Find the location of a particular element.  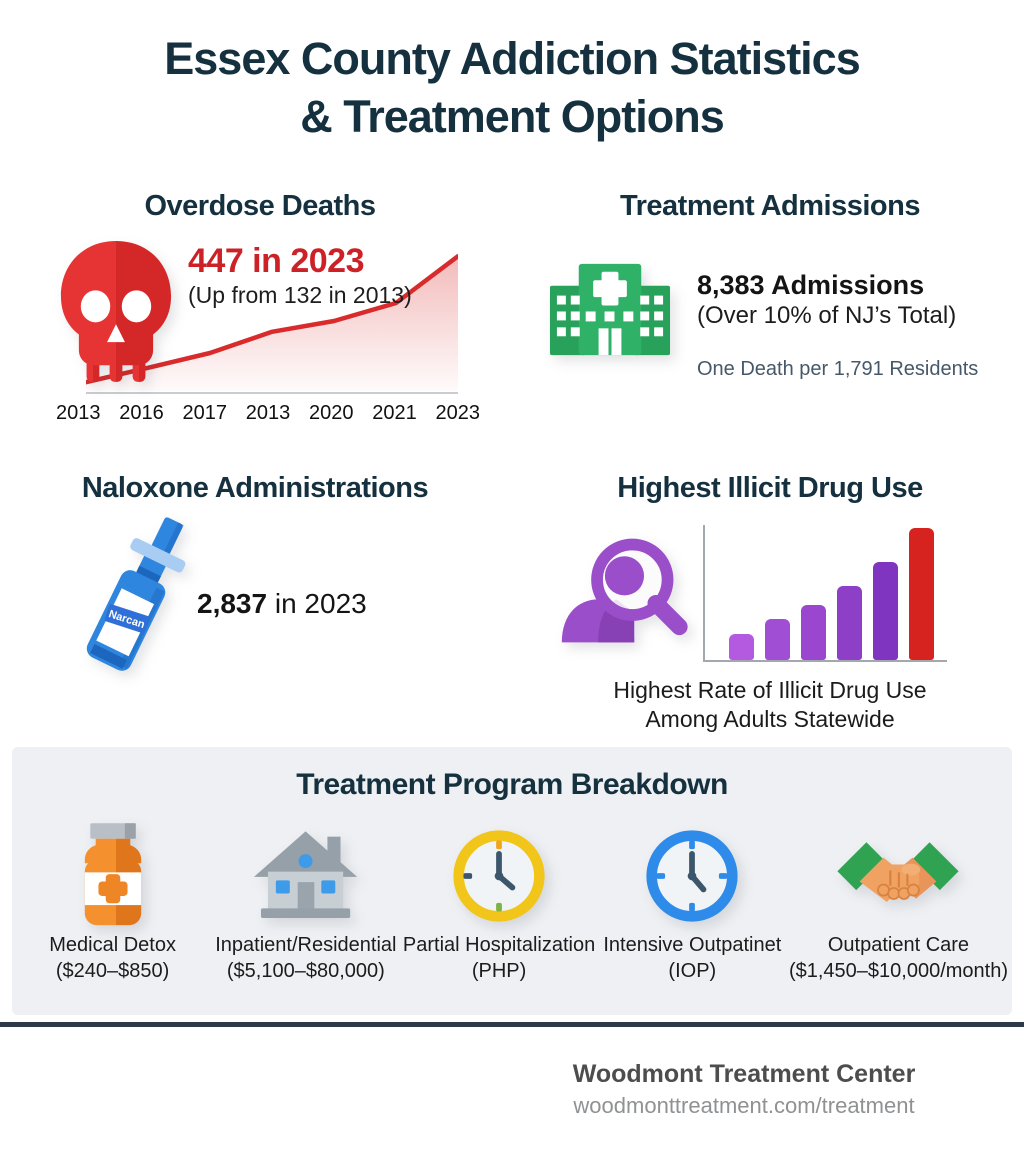

clock-blue-icon is located at coordinates (692, 876).